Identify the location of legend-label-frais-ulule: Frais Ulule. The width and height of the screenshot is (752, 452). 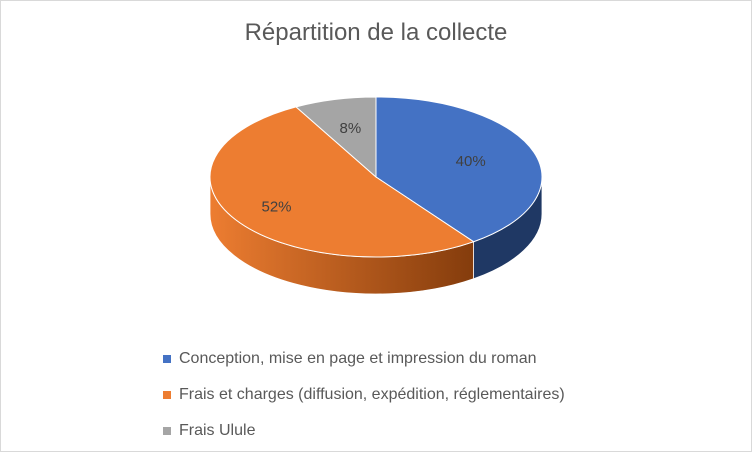
(217, 430).